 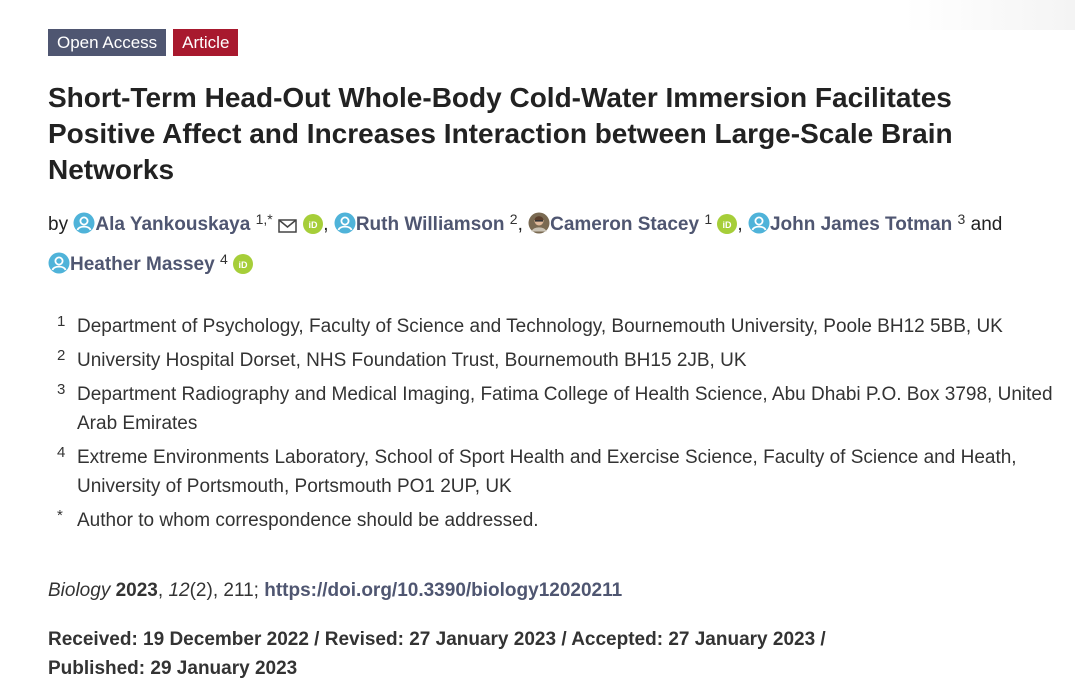 What do you see at coordinates (440, 639) in the screenshot?
I see `revised-date: Revised: 27 January 2023` at bounding box center [440, 639].